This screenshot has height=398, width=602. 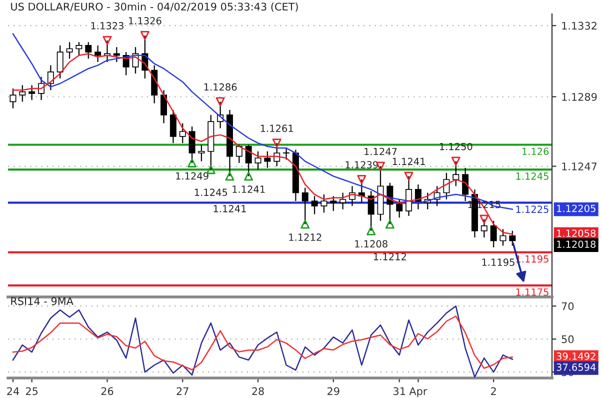 What do you see at coordinates (576, 367) in the screenshot?
I see `text: 37.6594` at bounding box center [576, 367].